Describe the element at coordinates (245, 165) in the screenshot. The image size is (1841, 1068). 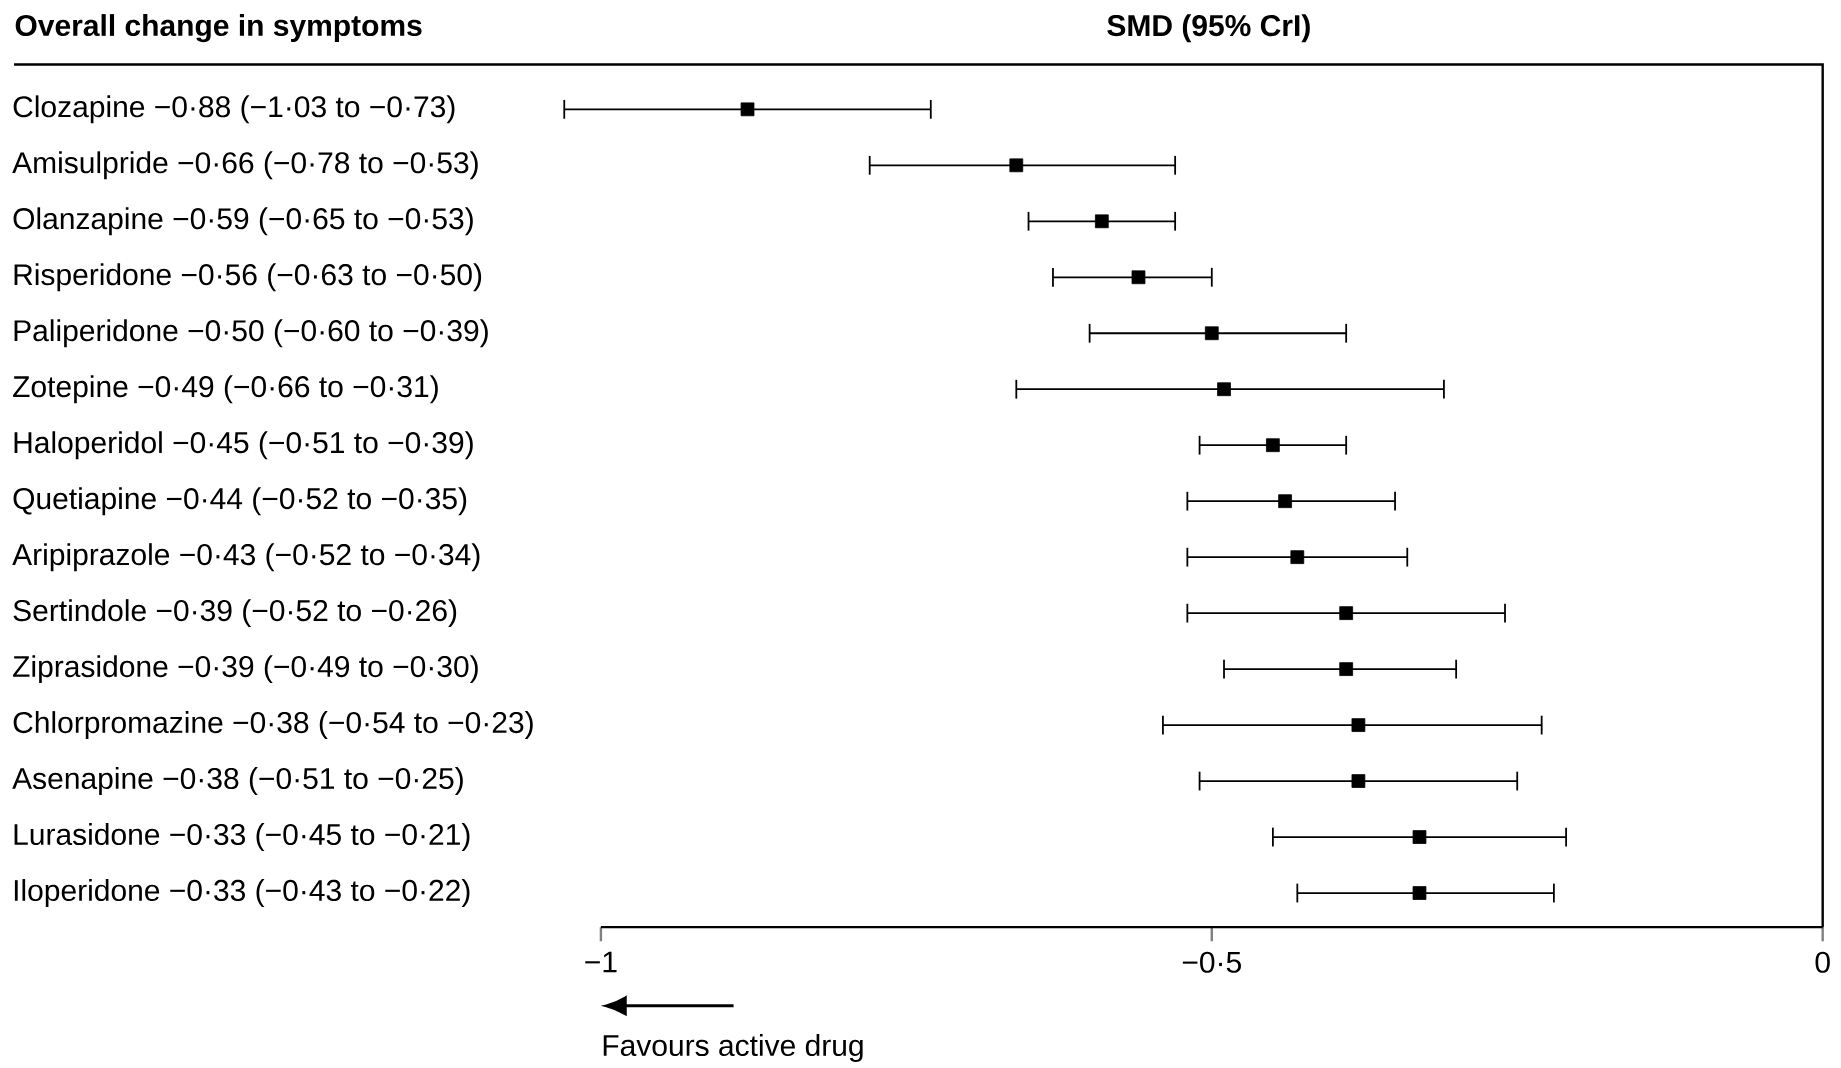
I see `y-tick-label: Amisulpride −0·66 (−0·78 to −0·53)` at that location.